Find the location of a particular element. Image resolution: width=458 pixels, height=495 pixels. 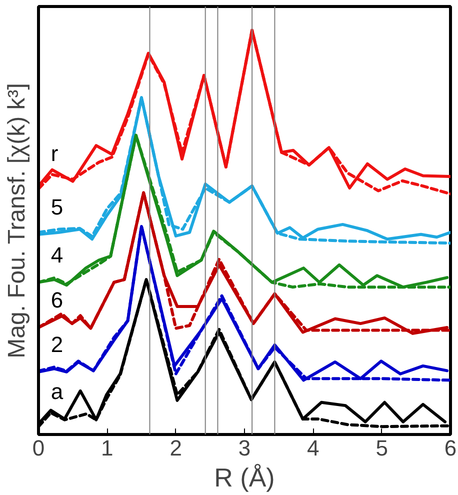

x-axis-title: R (Å) is located at coordinates (244, 477).